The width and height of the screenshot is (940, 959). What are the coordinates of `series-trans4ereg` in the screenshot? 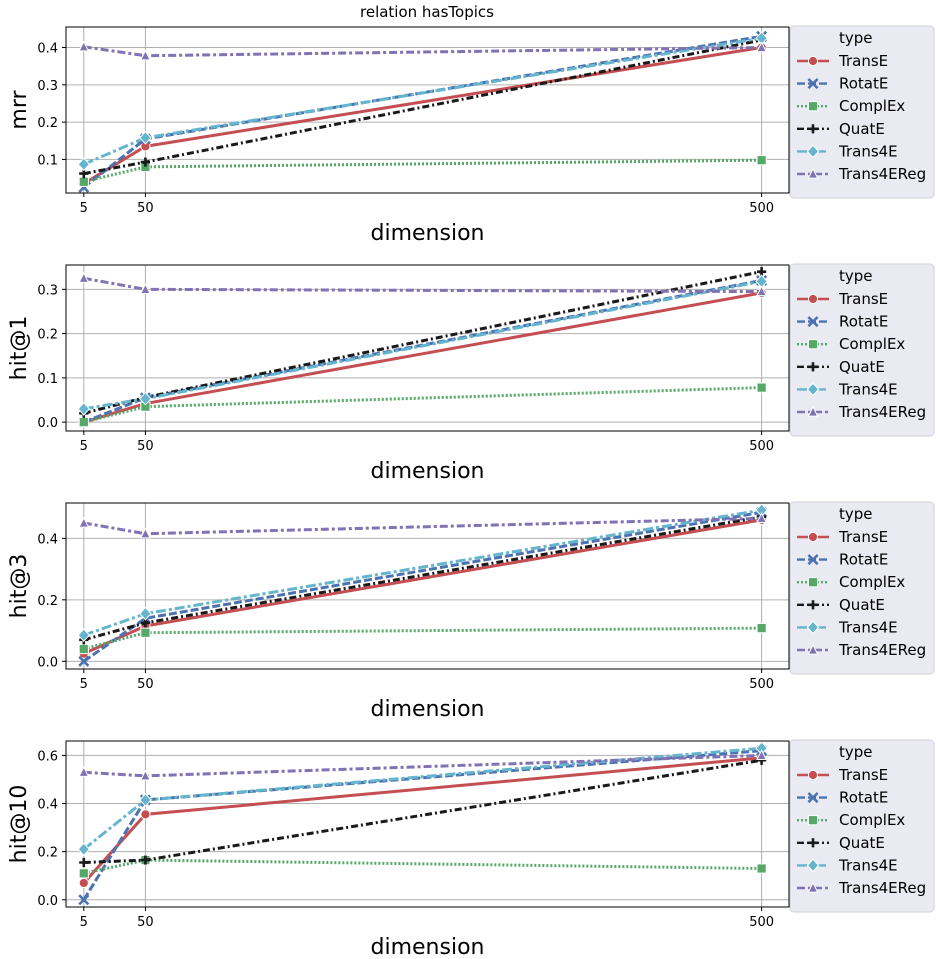 It's located at (423, 525).